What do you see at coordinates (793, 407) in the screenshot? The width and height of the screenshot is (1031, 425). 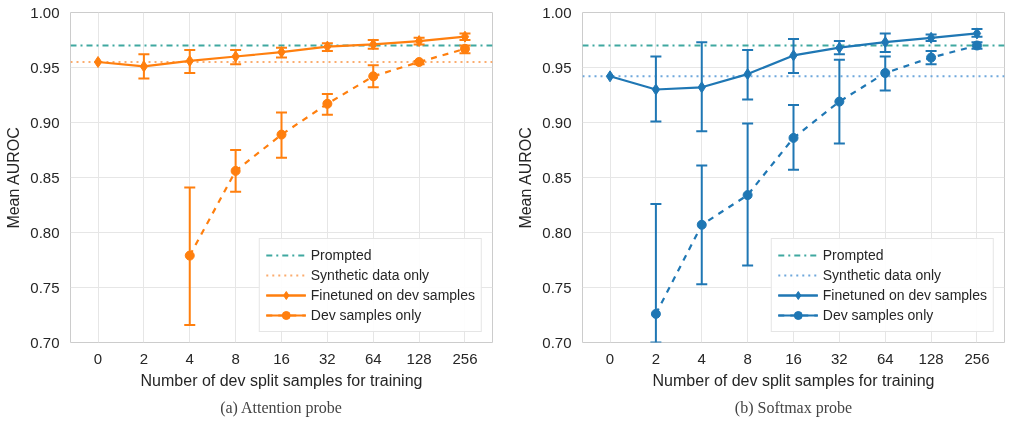 I see `text: (b) Softmax probe` at bounding box center [793, 407].